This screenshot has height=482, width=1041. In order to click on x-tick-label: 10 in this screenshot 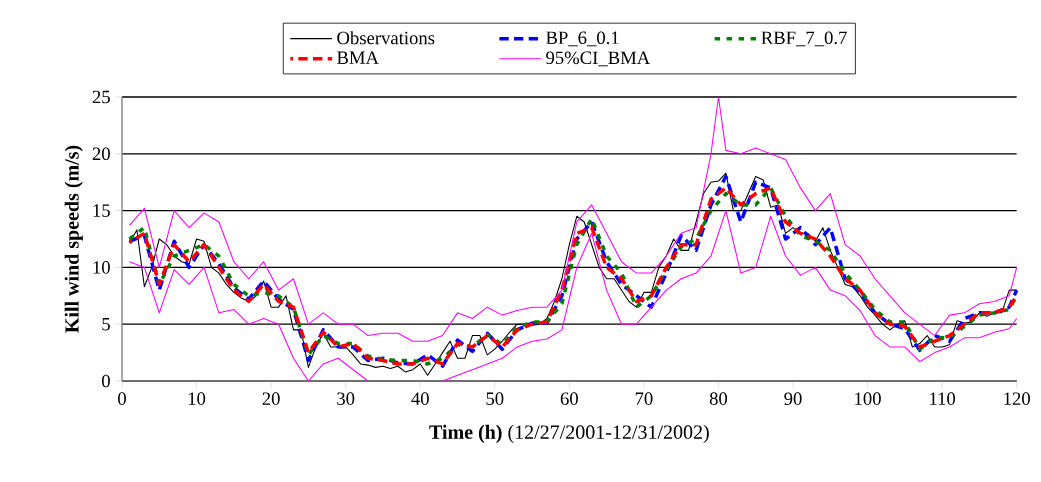, I will do `click(197, 398)`.